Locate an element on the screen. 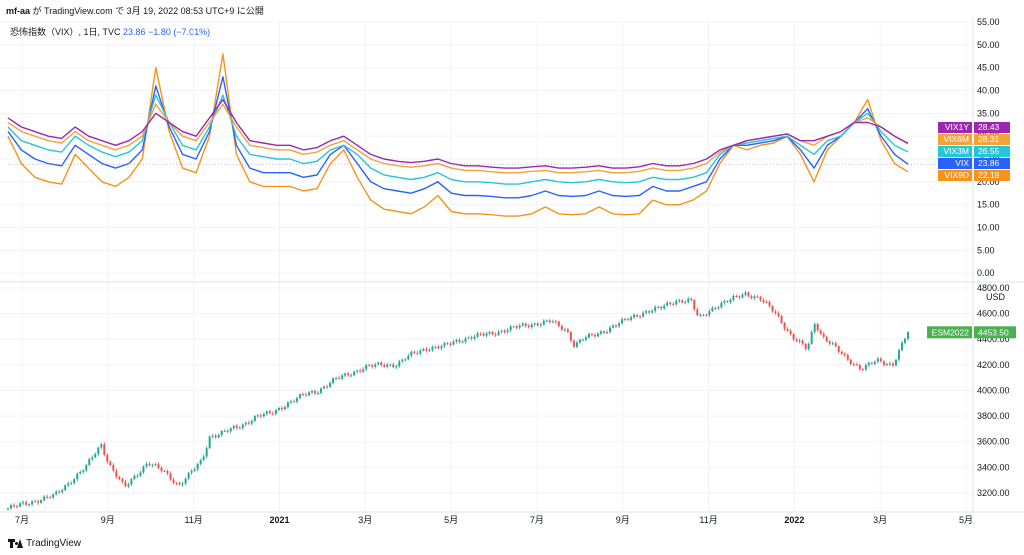  vix-y-tick-label: 45.00 is located at coordinates (988, 68).